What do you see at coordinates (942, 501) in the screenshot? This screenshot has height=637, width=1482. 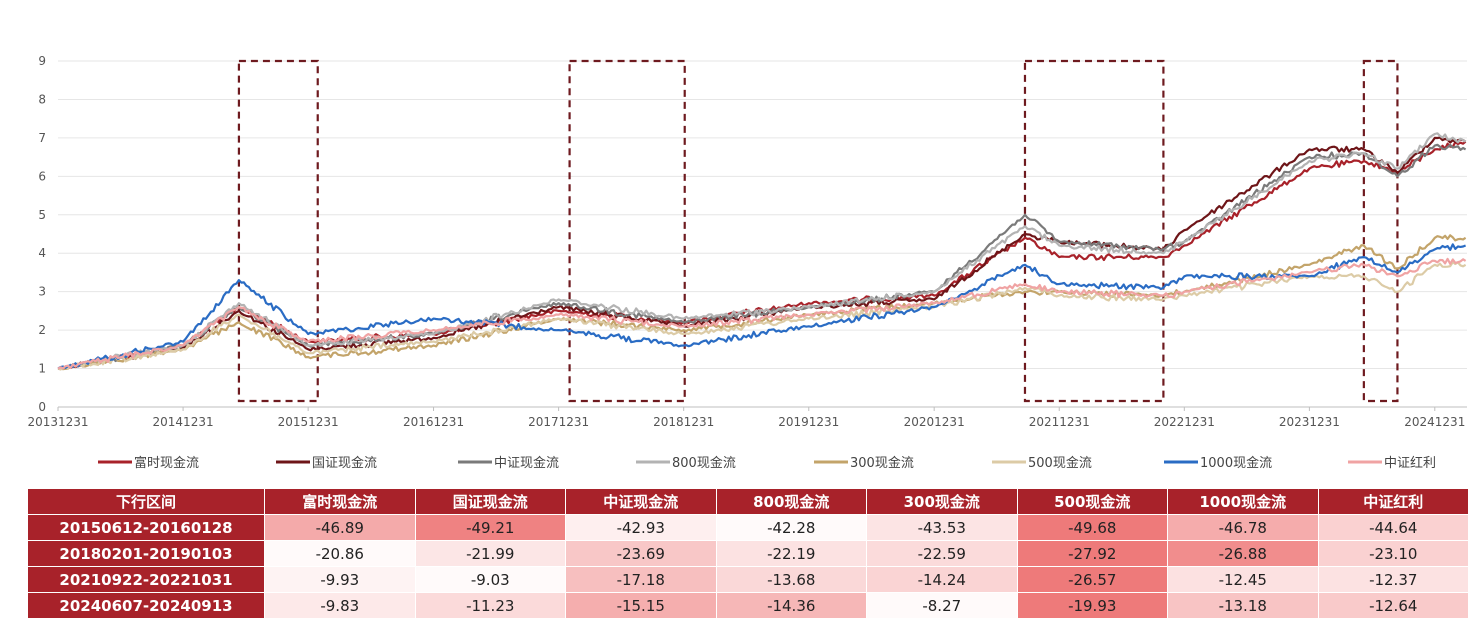 I see `table-header-cell: 300现金流` at bounding box center [942, 501].